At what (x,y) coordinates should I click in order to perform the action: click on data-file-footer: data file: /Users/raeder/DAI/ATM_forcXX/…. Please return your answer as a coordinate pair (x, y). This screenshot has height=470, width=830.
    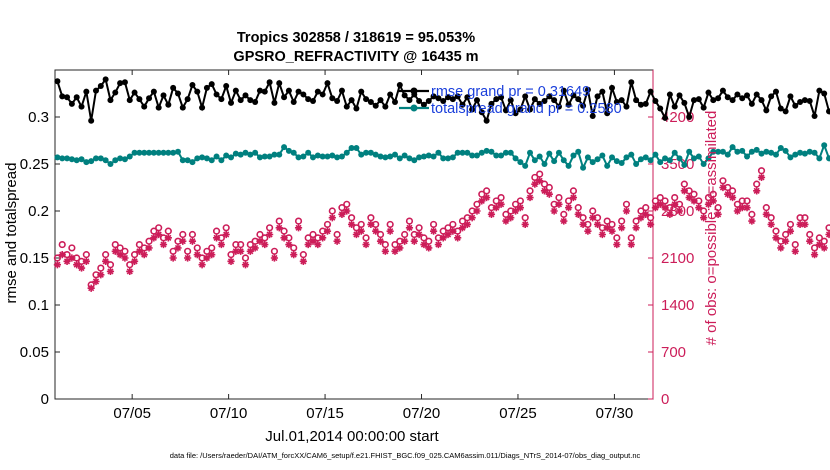
    Looking at the image, I should click on (405, 455).